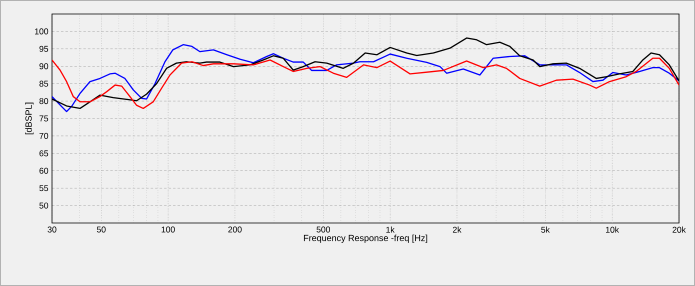 The image size is (695, 286). What do you see at coordinates (235, 229) in the screenshot?
I see `x-tick-label: 200` at bounding box center [235, 229].